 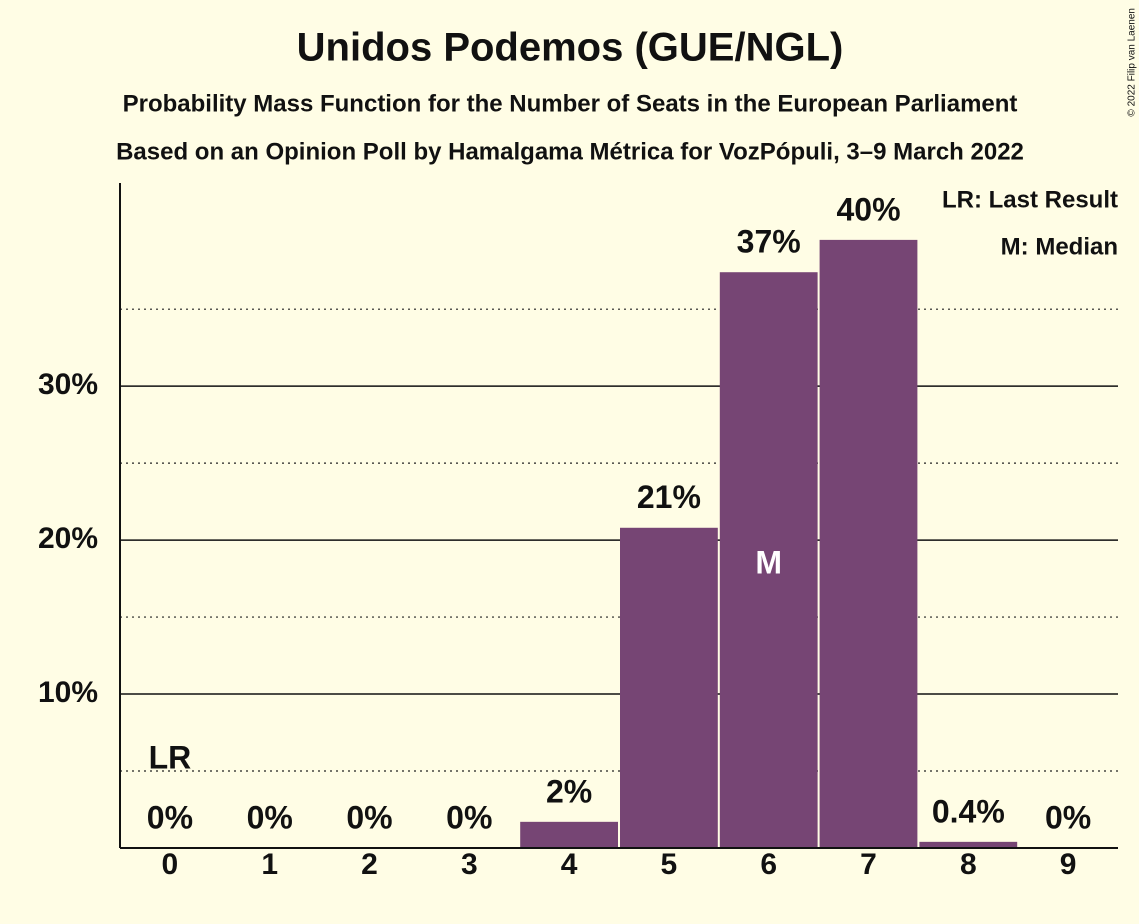 I want to click on x-tick-label: 8, so click(x=968, y=864).